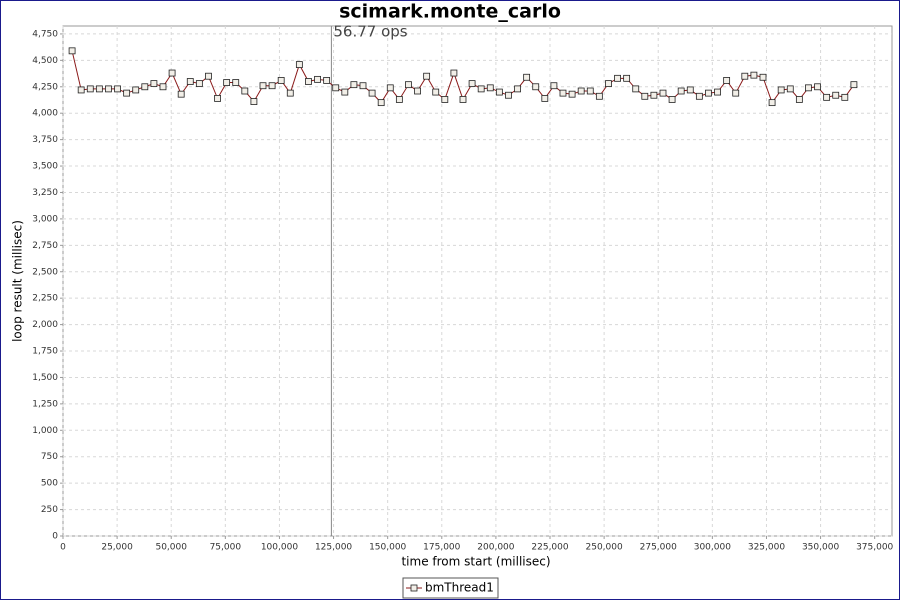 This screenshot has height=600, width=900. Describe the element at coordinates (333, 548) in the screenshot. I see `x-tick-label: 125,000` at that location.